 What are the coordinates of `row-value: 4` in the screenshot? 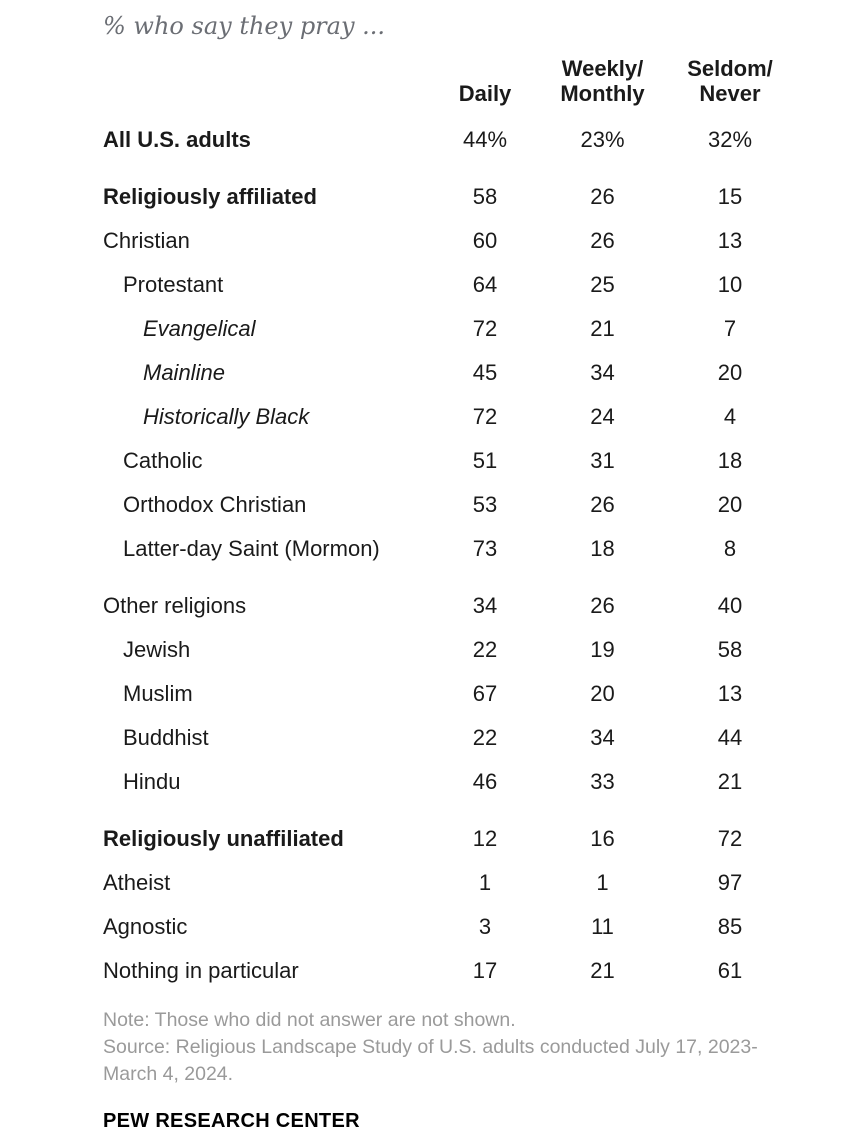 It's located at (730, 417).